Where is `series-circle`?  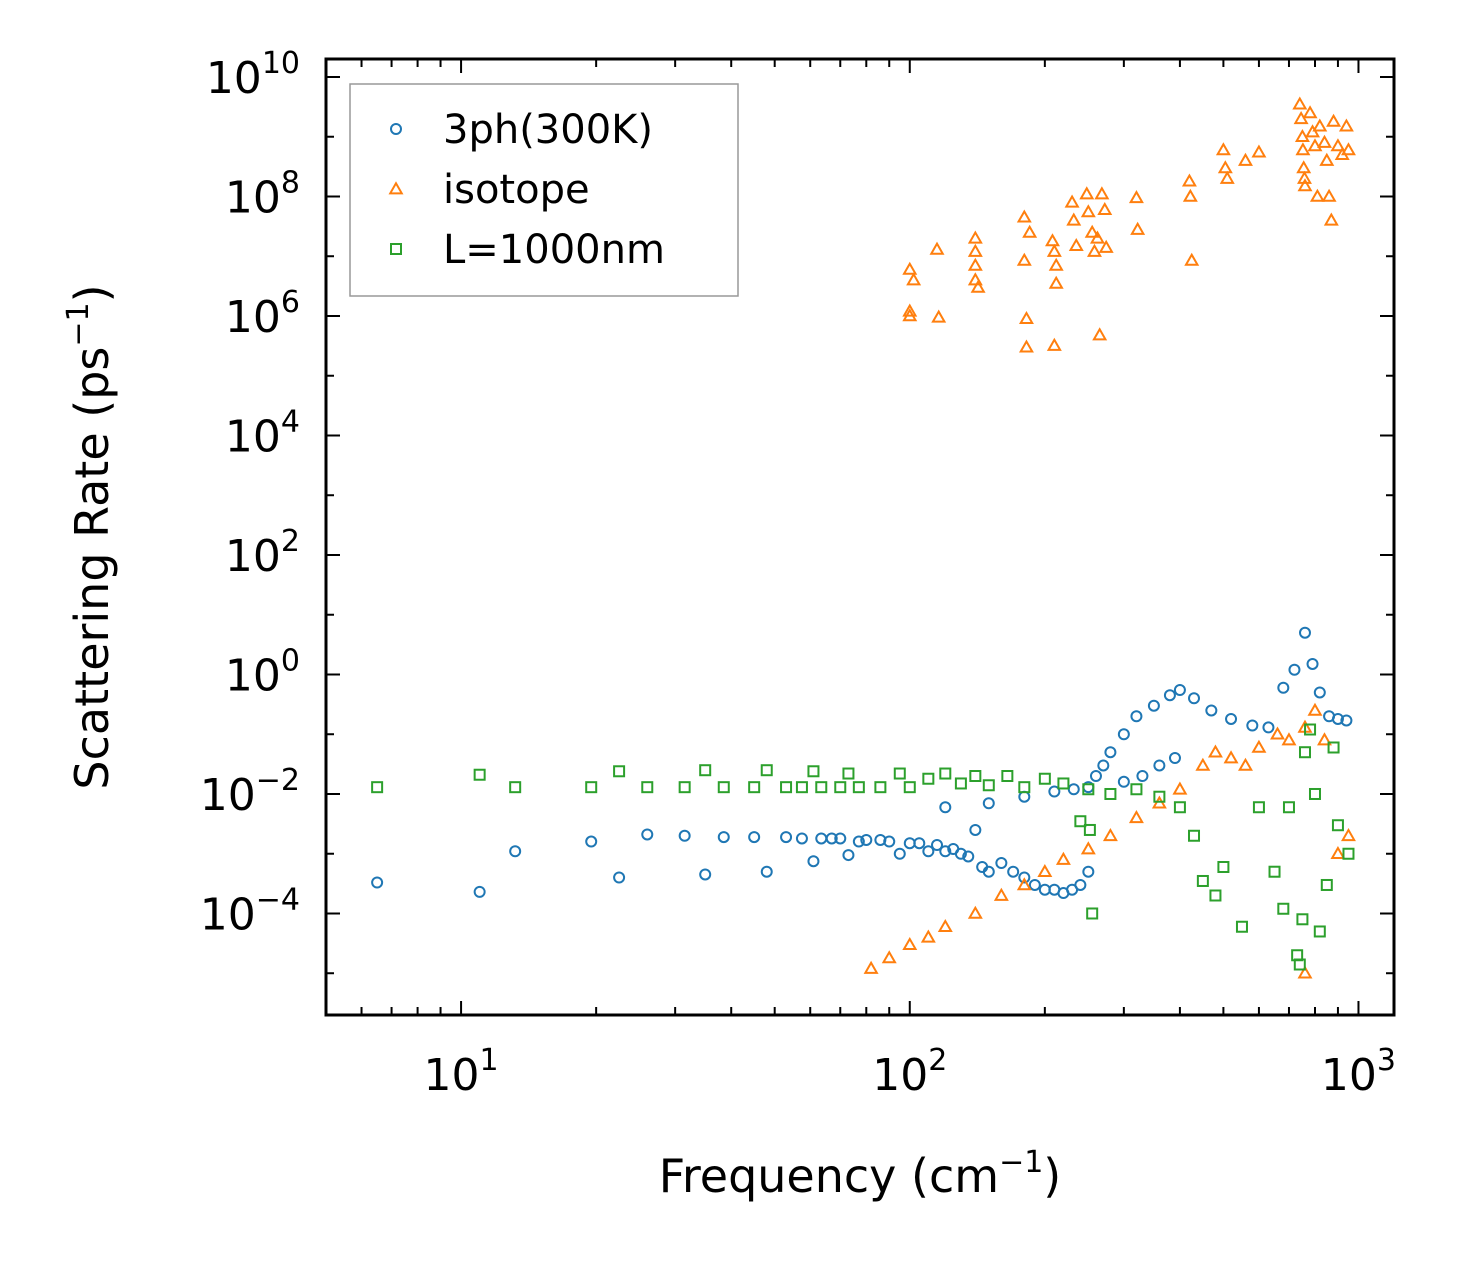 series-circle is located at coordinates (862, 763).